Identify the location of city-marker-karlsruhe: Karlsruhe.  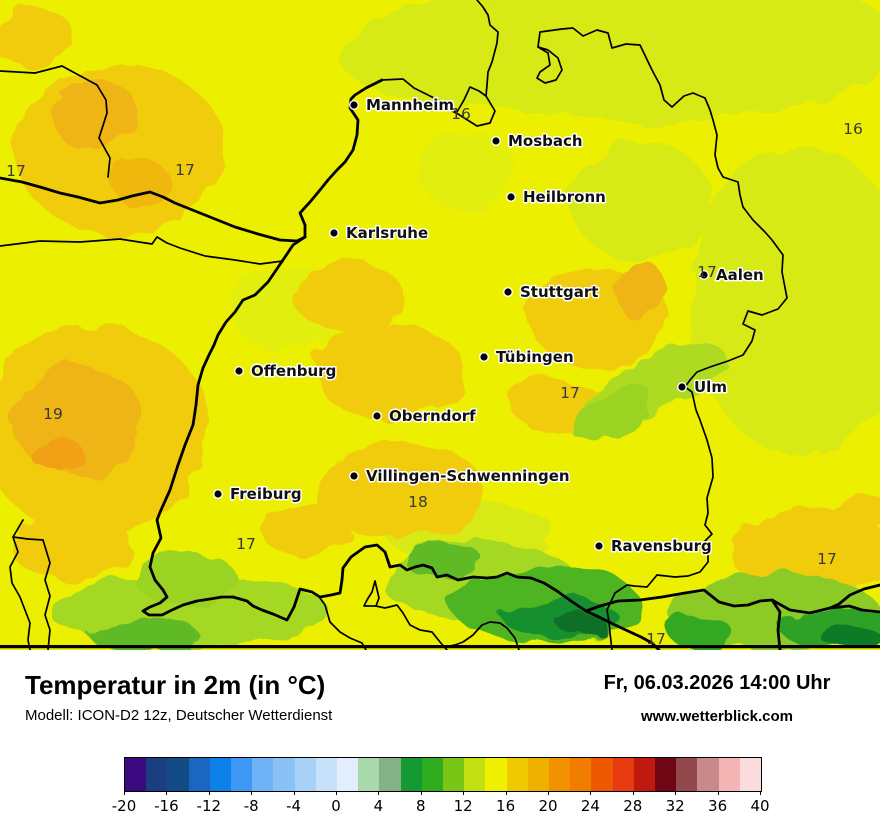
(379, 233).